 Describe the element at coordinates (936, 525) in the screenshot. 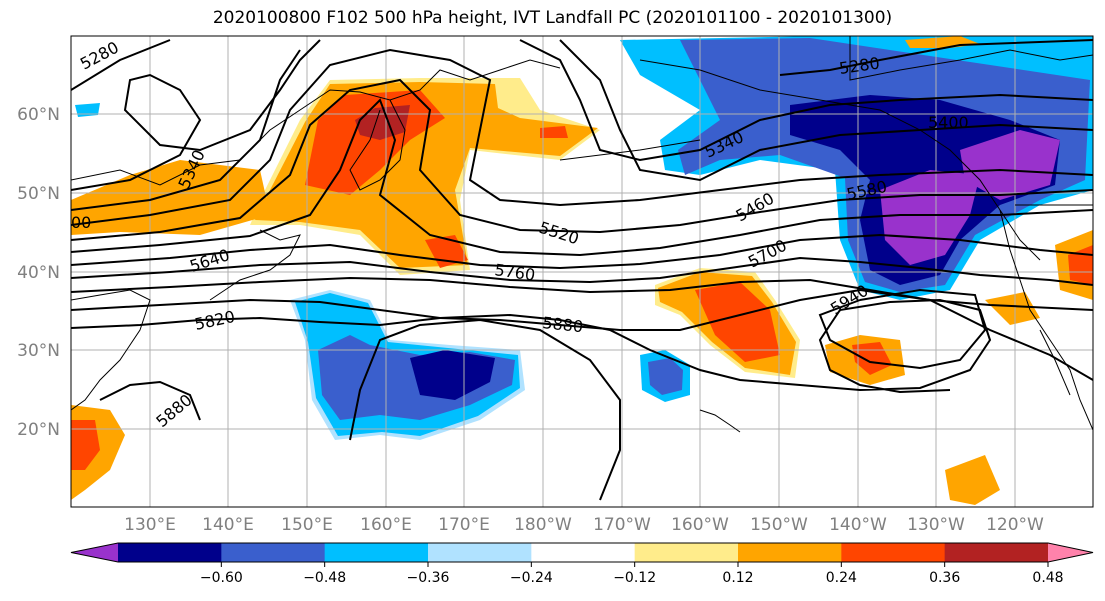

I see `lon-label-130w: 130°W` at that location.